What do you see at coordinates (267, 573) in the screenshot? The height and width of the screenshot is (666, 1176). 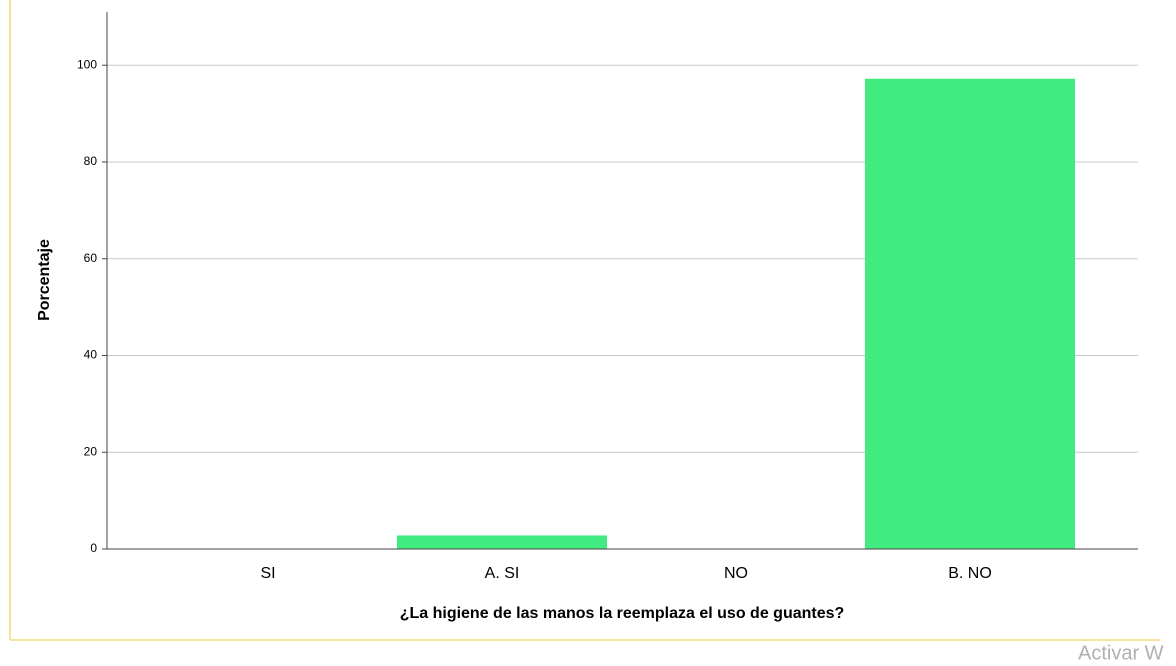 I see `x-tick-label: SI` at bounding box center [267, 573].